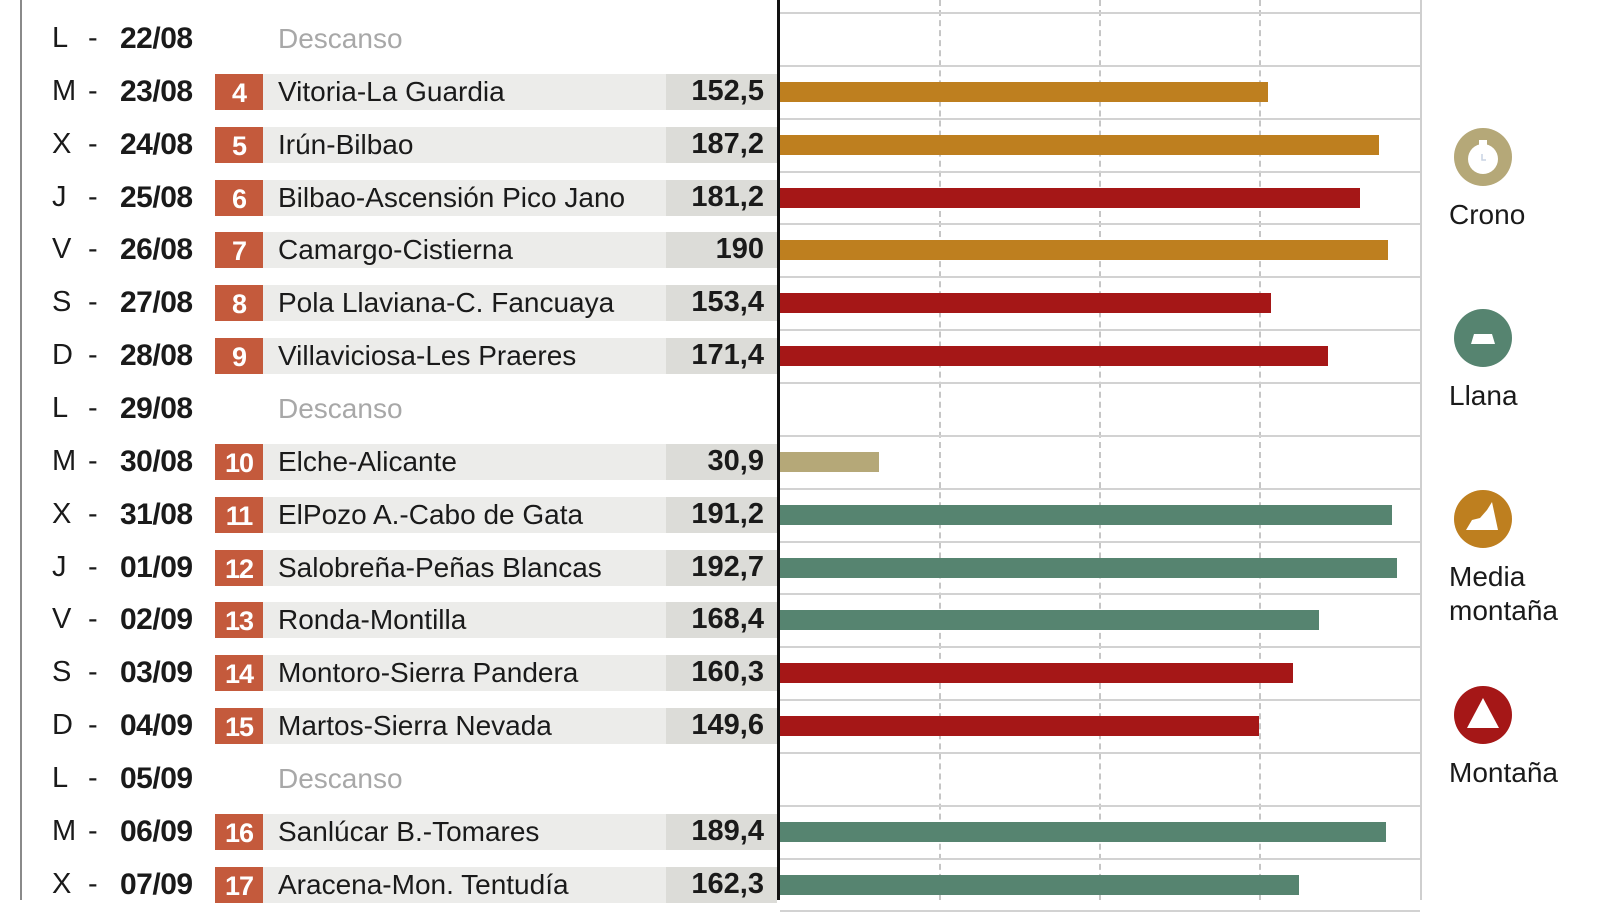 The height and width of the screenshot is (912, 1600). I want to click on table-row-partial, so click(710, 4).